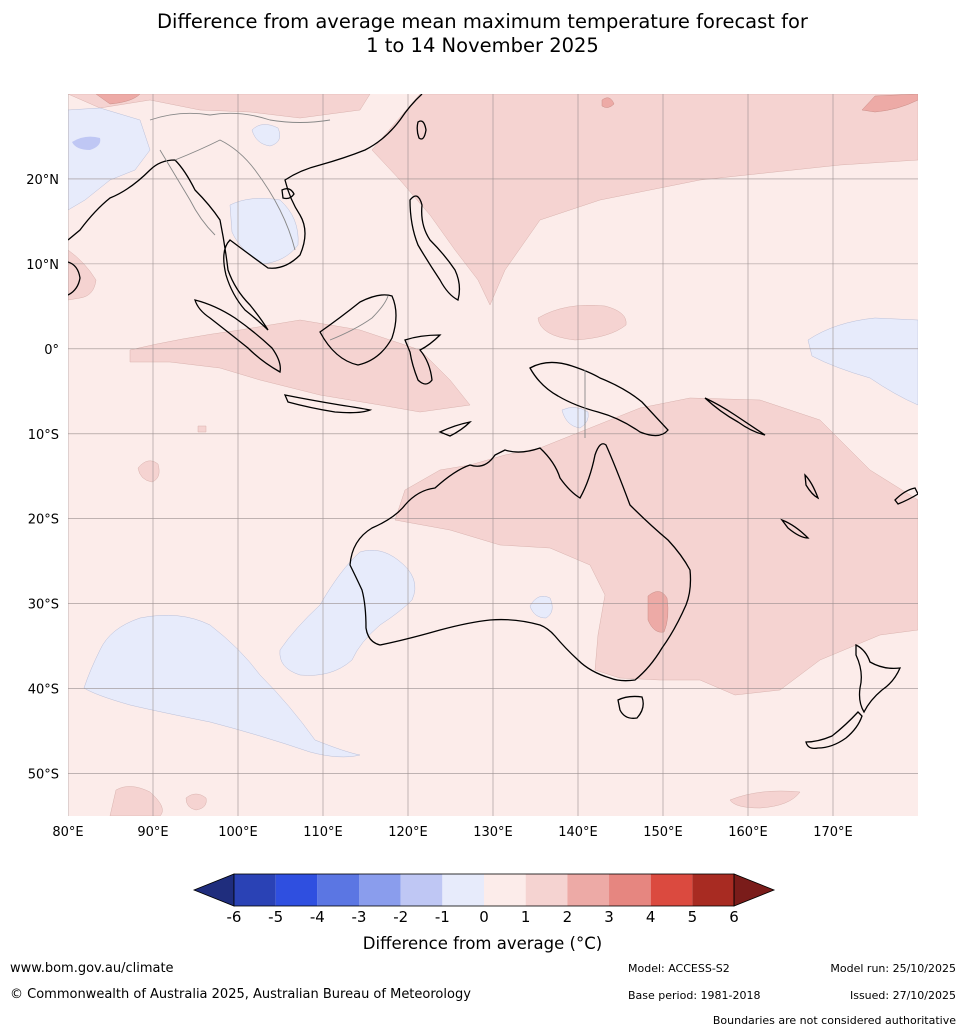 Image resolution: width=965 pixels, height=1035 pixels. Describe the element at coordinates (421, 130) in the screenshot. I see `coastline-taiwan` at that location.